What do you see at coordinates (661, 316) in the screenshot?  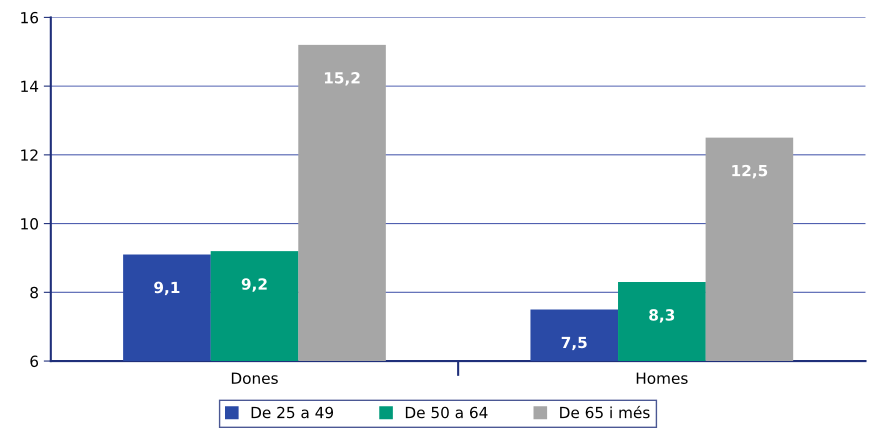 I see `text: 8,3` at bounding box center [661, 316].